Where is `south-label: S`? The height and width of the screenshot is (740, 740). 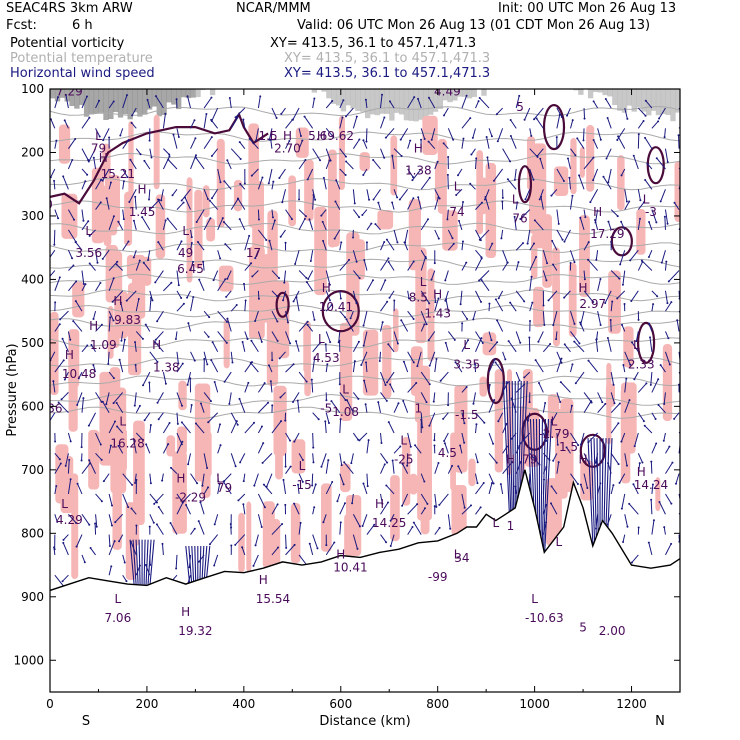 south-label: S is located at coordinates (86, 721).